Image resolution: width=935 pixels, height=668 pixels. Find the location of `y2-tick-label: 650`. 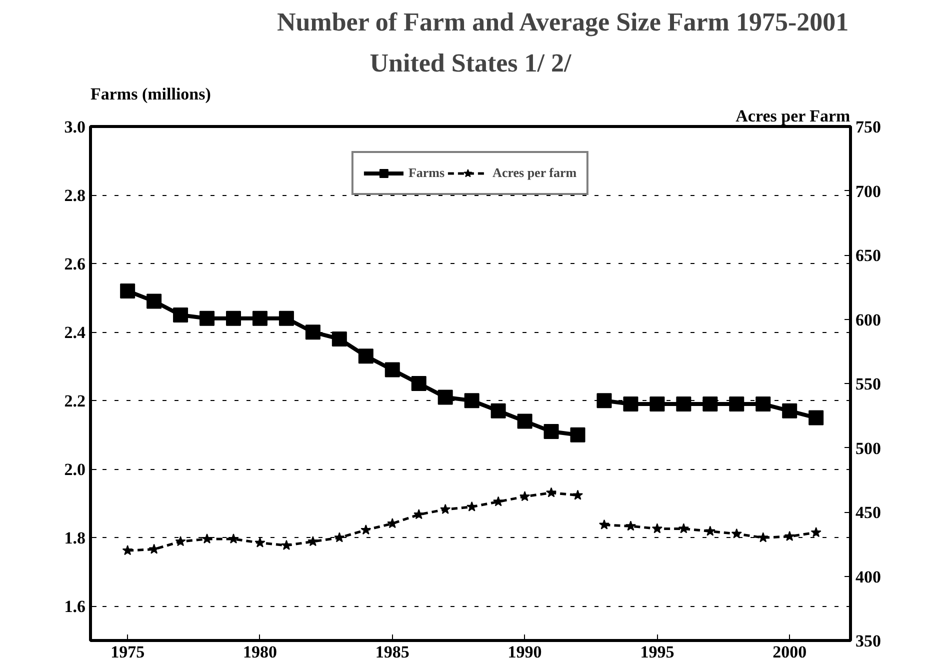

y2-tick-label: 650 is located at coordinates (868, 255).